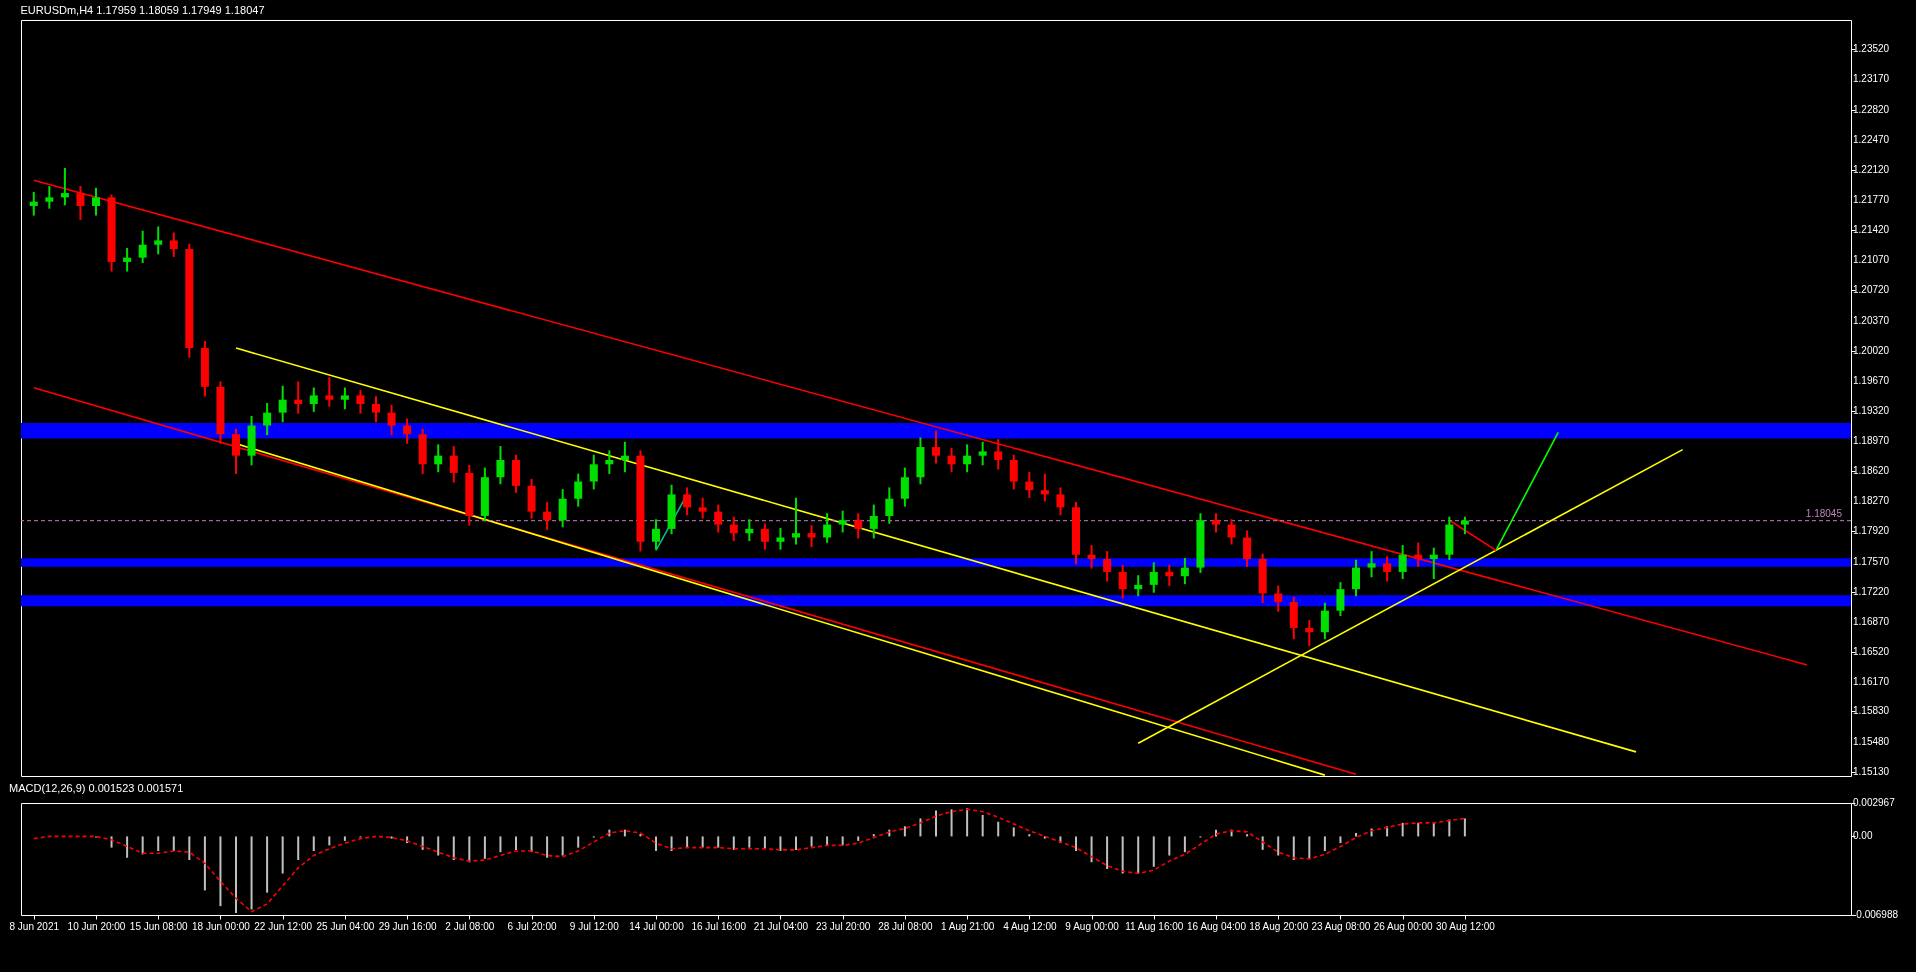  I want to click on y-tick-label: 0.002967, so click(1874, 802).